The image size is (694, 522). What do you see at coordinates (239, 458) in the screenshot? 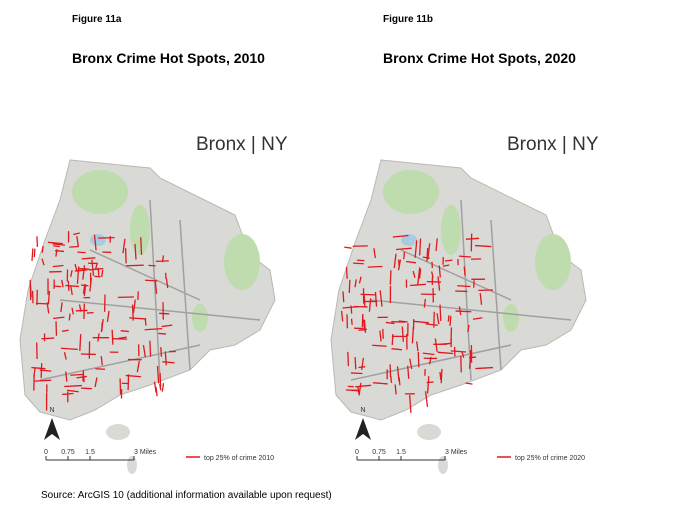
I see `legend-label: top 25% of crime 2010` at bounding box center [239, 458].